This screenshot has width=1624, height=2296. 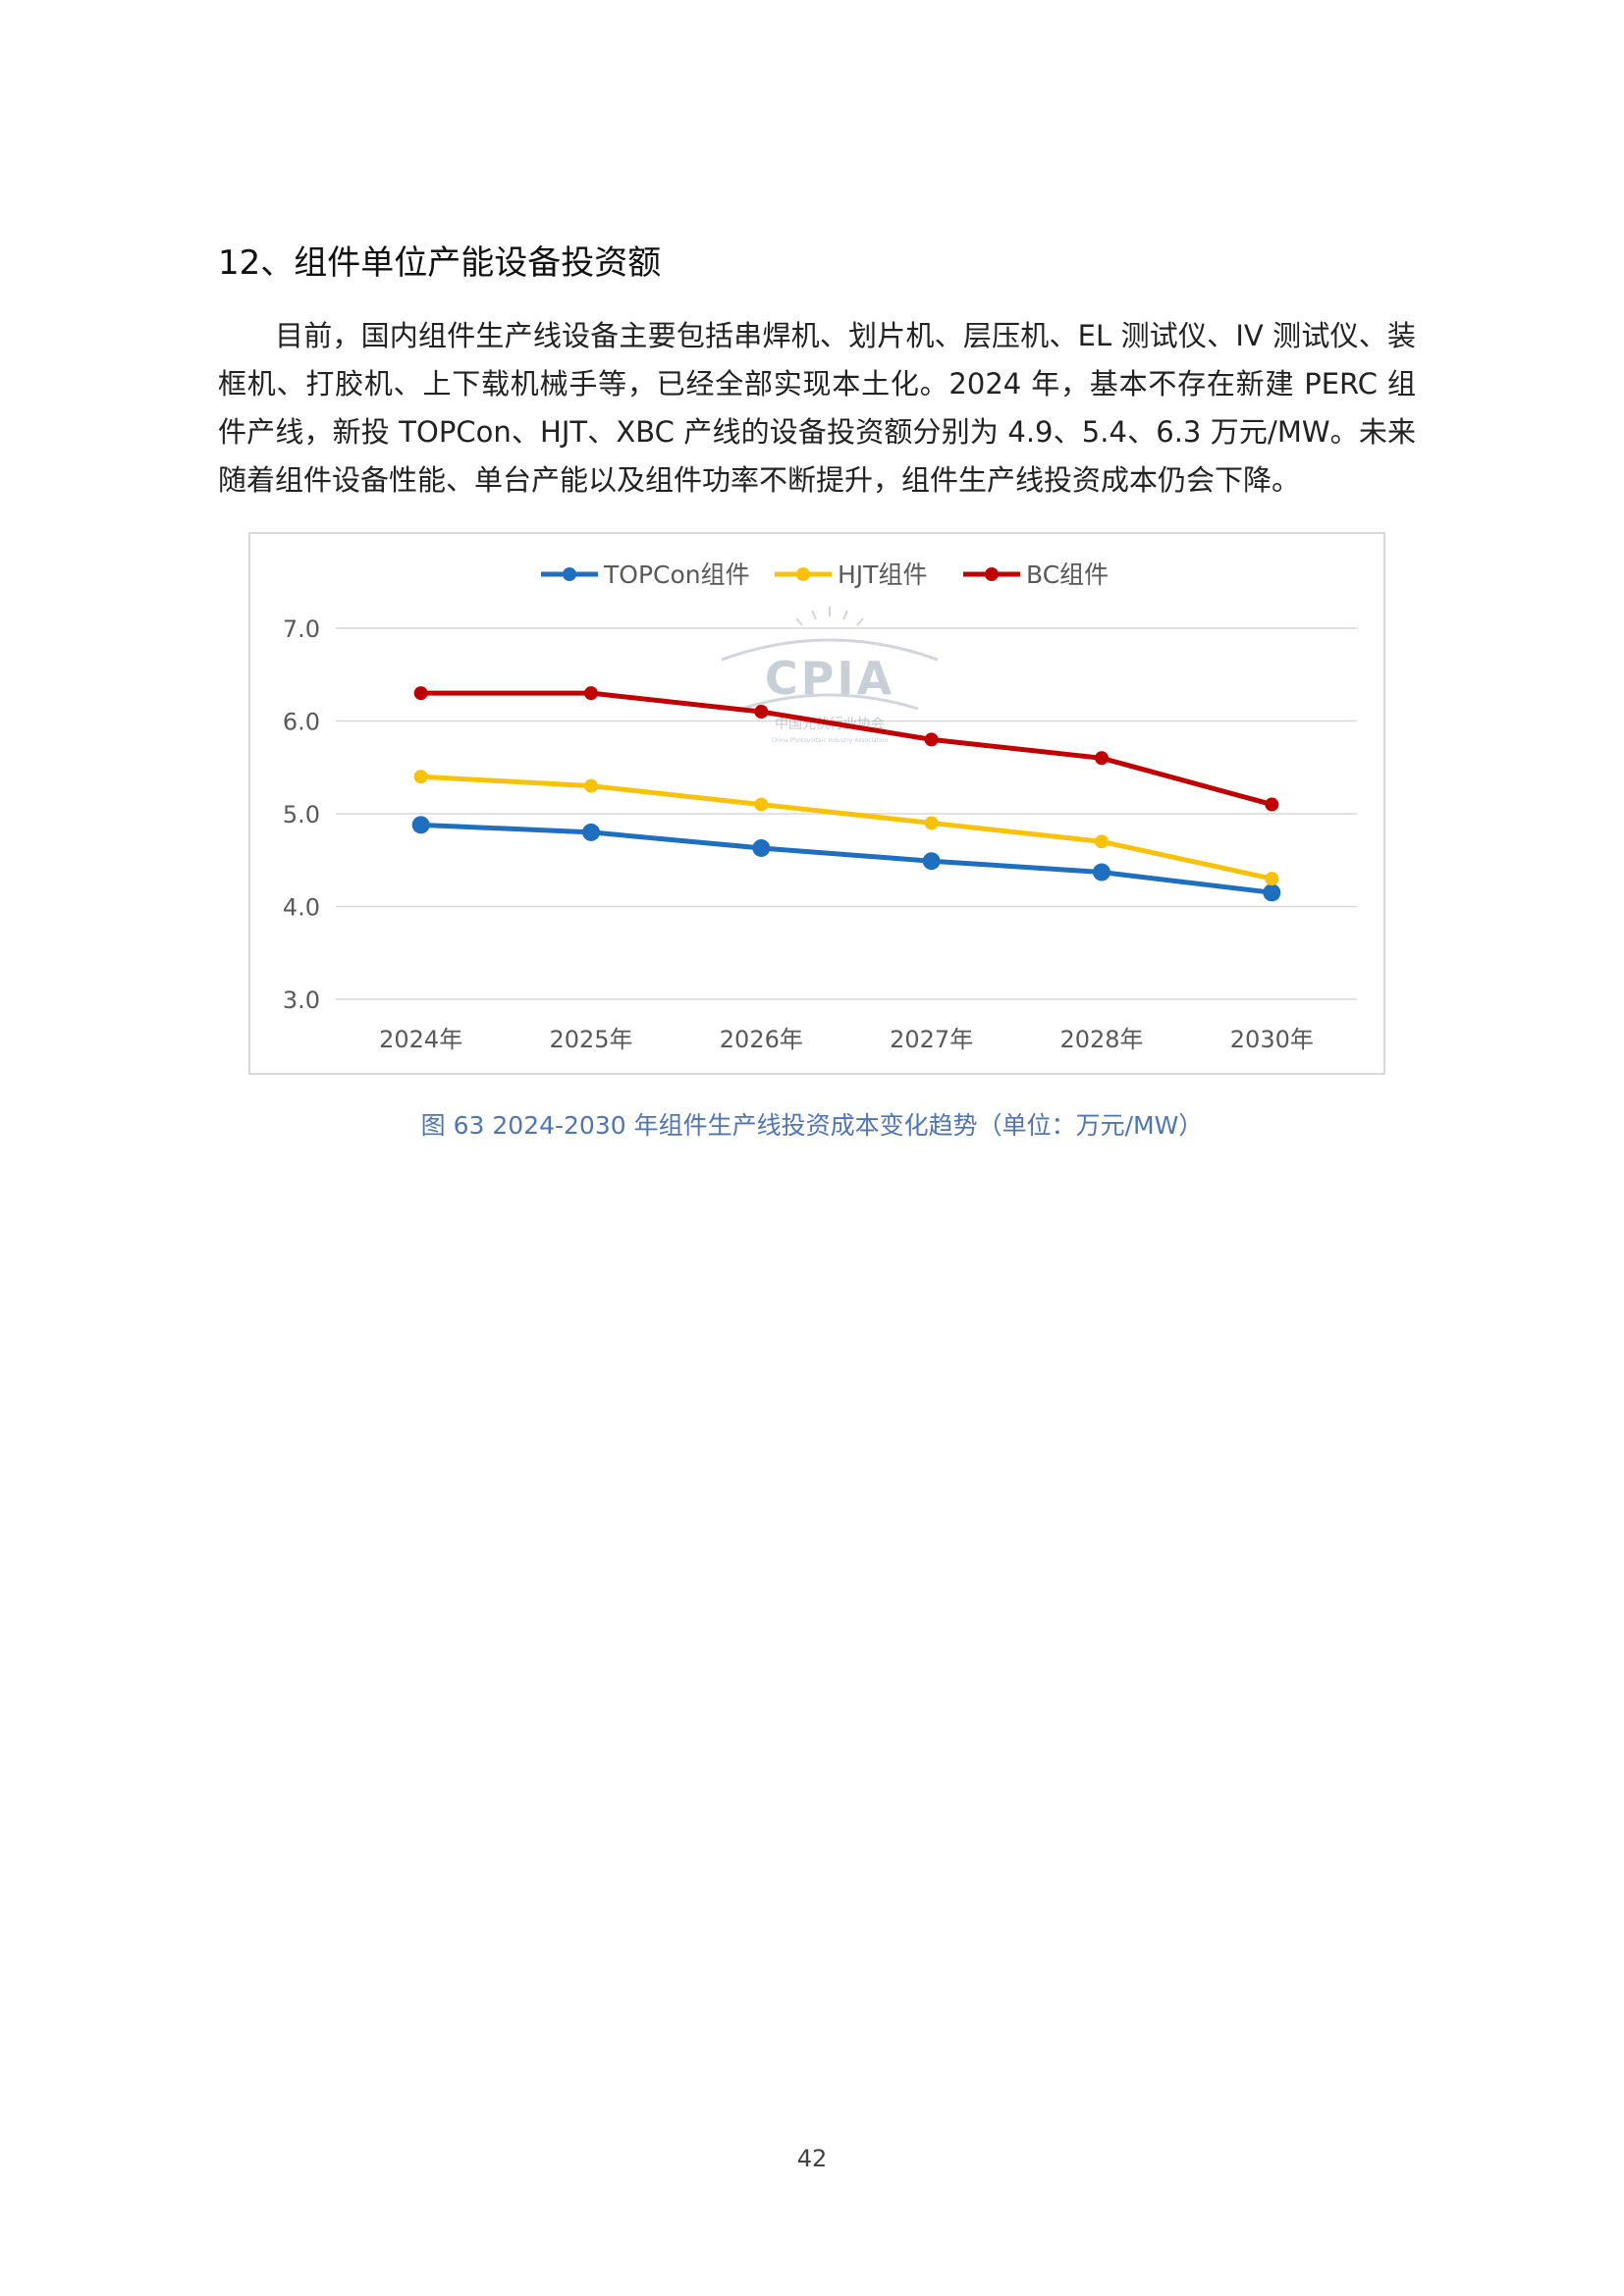 What do you see at coordinates (301, 1001) in the screenshot?
I see `y-tick-label: 3.0` at bounding box center [301, 1001].